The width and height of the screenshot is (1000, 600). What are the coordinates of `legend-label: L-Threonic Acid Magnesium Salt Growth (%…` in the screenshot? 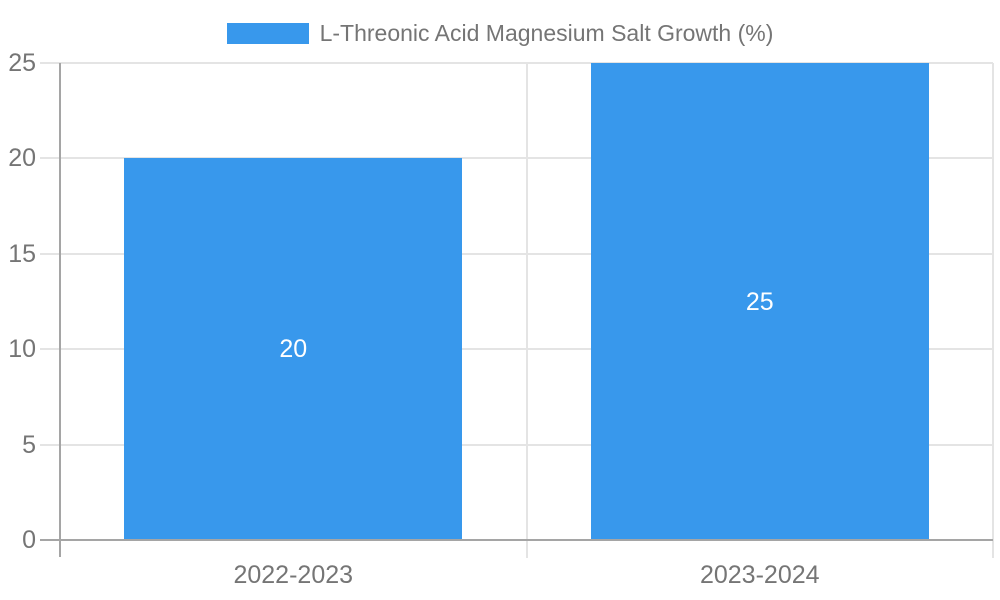 It's located at (546, 33).